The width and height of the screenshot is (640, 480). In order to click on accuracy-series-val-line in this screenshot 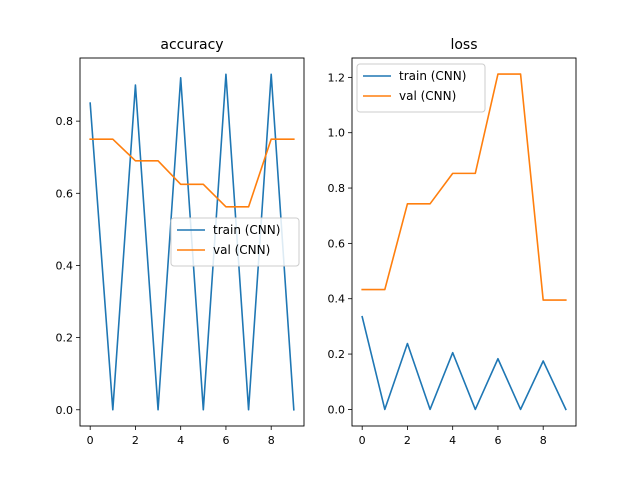, I will do `click(192, 173)`.